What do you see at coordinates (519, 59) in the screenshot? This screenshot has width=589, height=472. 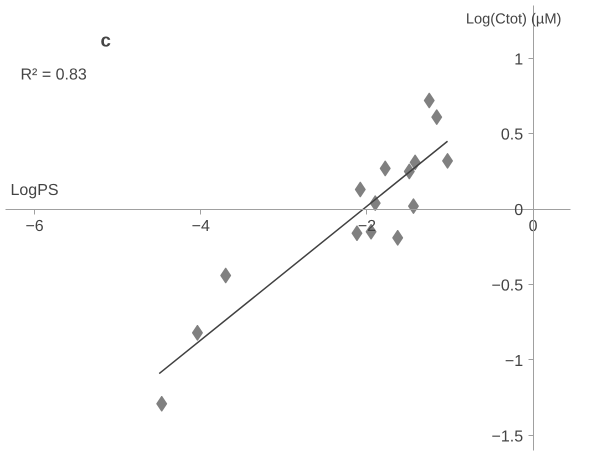 I see `y-tick-label: 1` at bounding box center [519, 59].